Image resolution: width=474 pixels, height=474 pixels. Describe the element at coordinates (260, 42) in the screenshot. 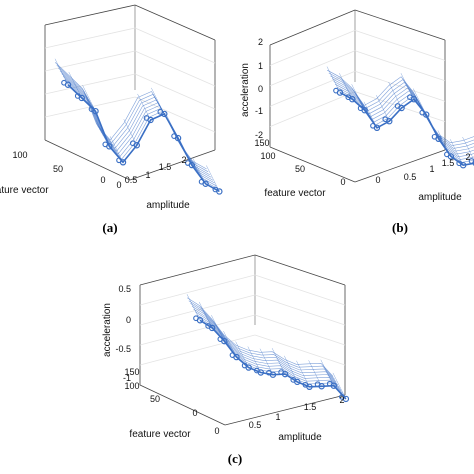

I see `z-tick-label: 2` at that location.